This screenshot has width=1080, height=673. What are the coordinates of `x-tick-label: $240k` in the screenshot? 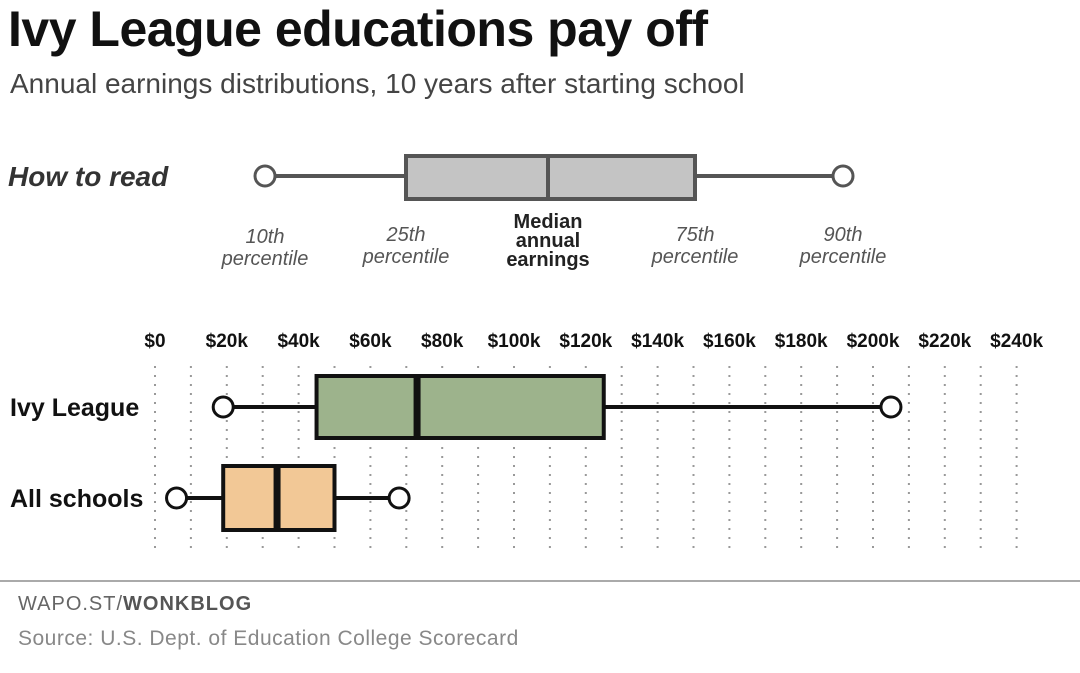 It's located at (1016, 341).